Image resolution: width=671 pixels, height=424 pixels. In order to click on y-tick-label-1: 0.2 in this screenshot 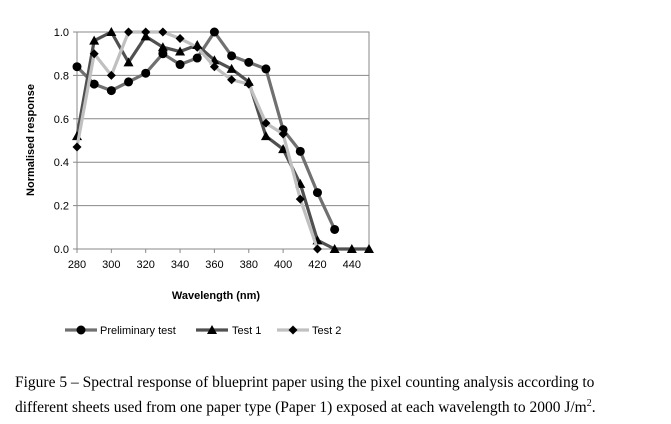, I will do `click(61, 207)`.